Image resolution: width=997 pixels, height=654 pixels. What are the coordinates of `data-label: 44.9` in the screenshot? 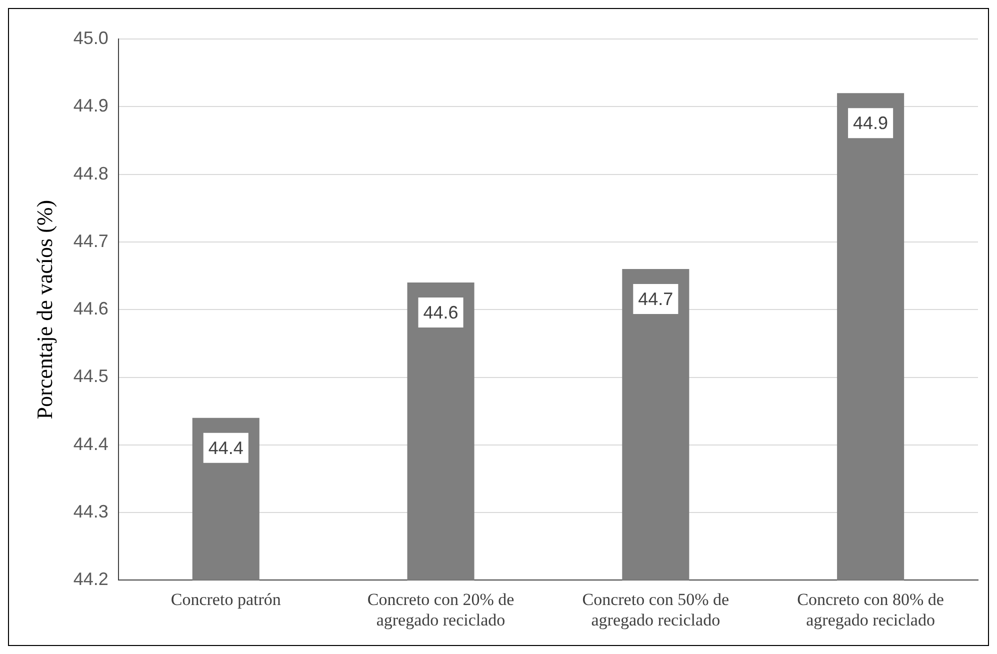 It's located at (870, 123).